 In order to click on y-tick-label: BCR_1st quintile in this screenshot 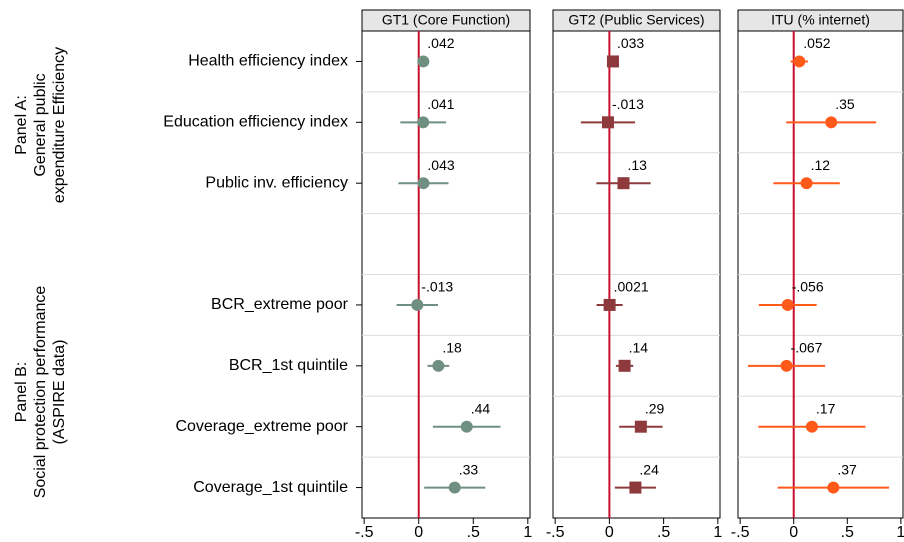, I will do `click(288, 365)`.